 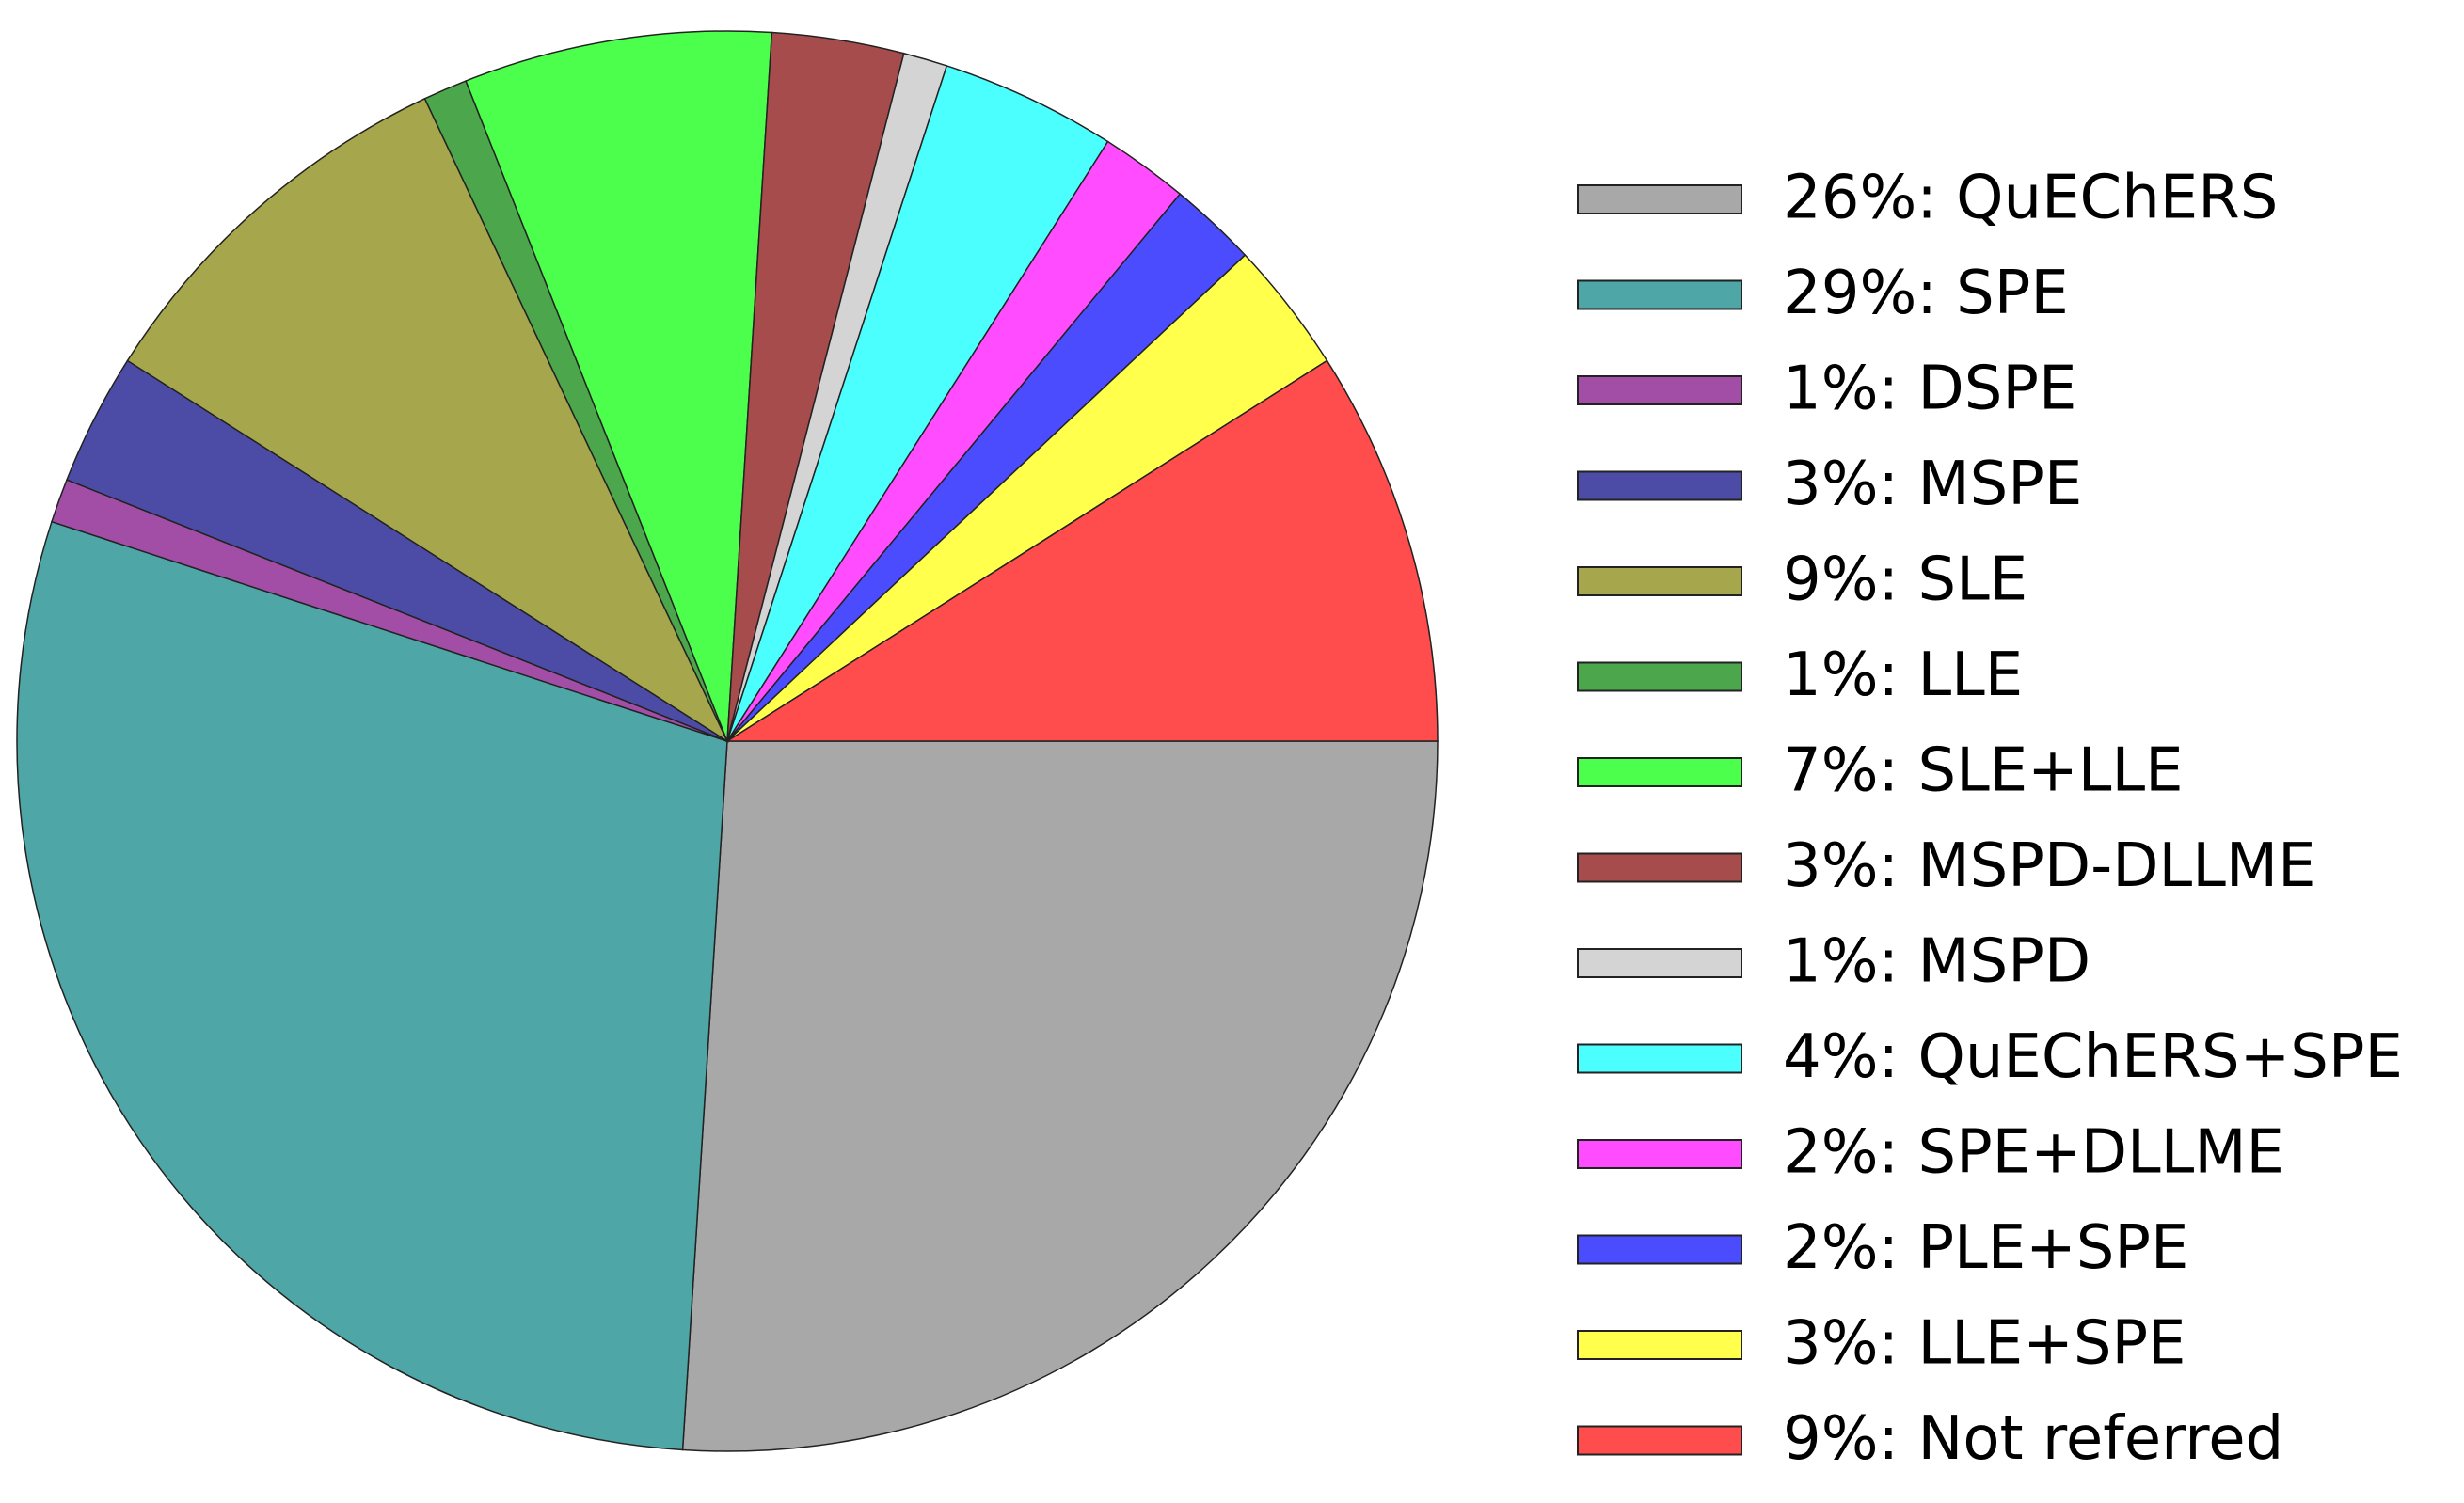 What do you see at coordinates (2093, 1057) in the screenshot?
I see `legend-label: 4%: QuEChERS+SPE` at bounding box center [2093, 1057].